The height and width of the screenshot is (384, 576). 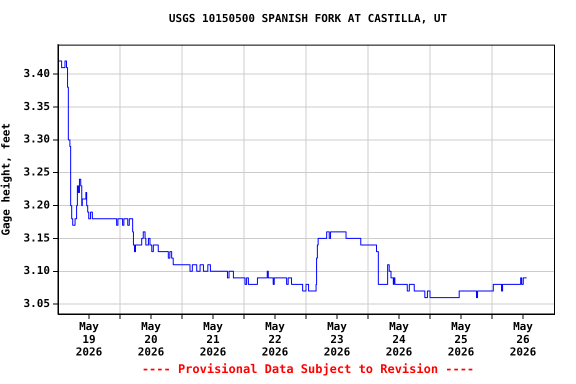 I want to click on text: ---- Provisional Data Subject to Revision ----, so click(x=308, y=369).